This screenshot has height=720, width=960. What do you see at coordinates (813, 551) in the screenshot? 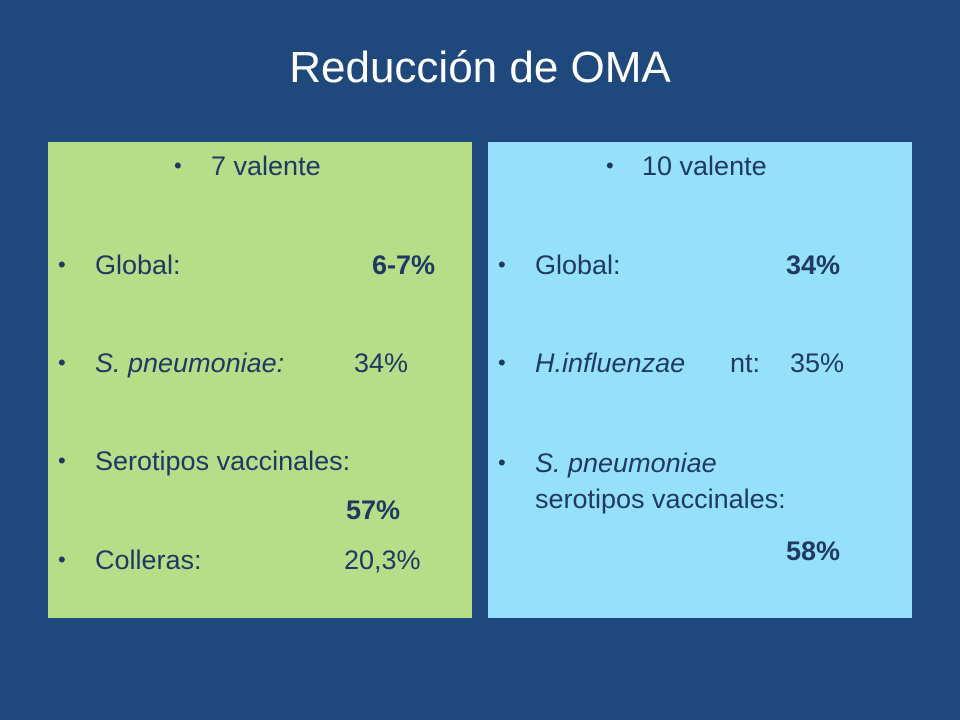
I see `serotipos-value: 58%` at bounding box center [813, 551].